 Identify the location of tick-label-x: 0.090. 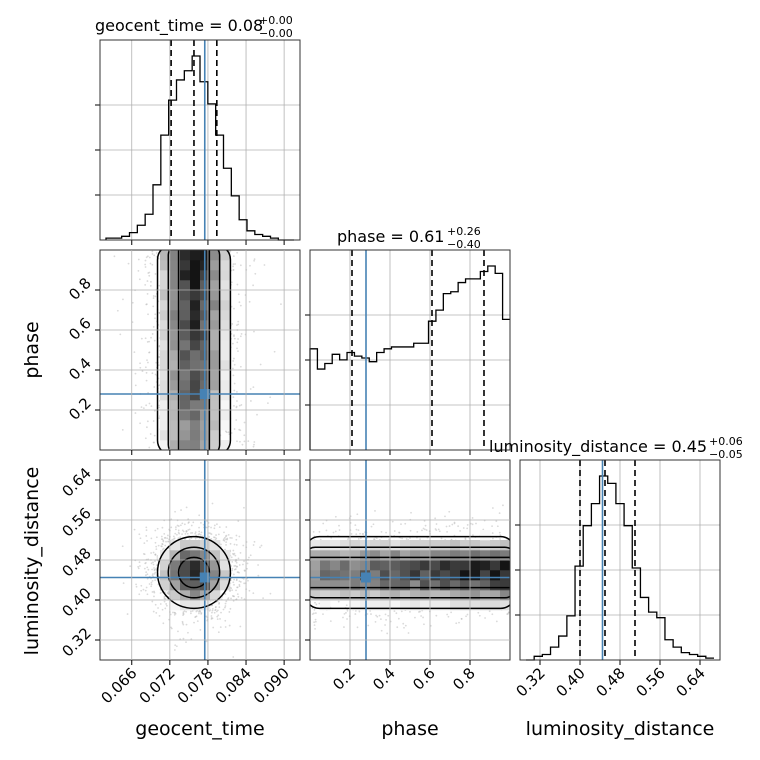
(271, 685).